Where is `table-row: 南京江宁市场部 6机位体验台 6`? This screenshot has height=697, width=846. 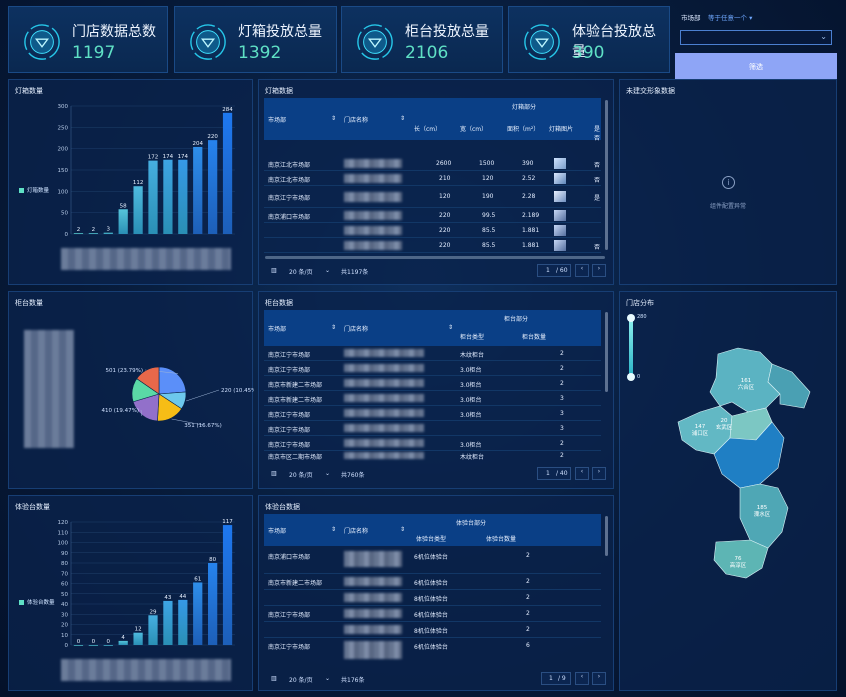 table-row: 南京江宁市场部 6机位体验台 6 is located at coordinates (432, 651).